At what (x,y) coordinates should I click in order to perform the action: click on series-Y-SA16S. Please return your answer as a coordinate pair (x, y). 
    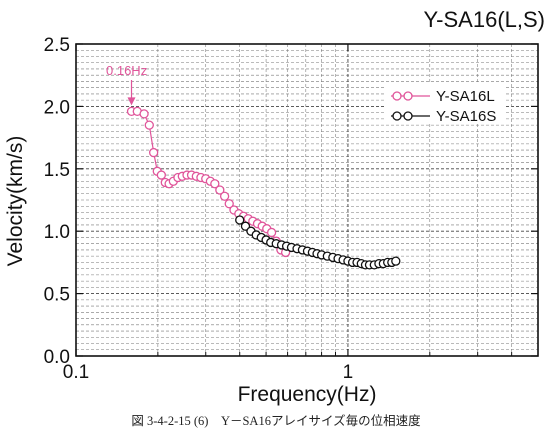
    Looking at the image, I should click on (318, 242).